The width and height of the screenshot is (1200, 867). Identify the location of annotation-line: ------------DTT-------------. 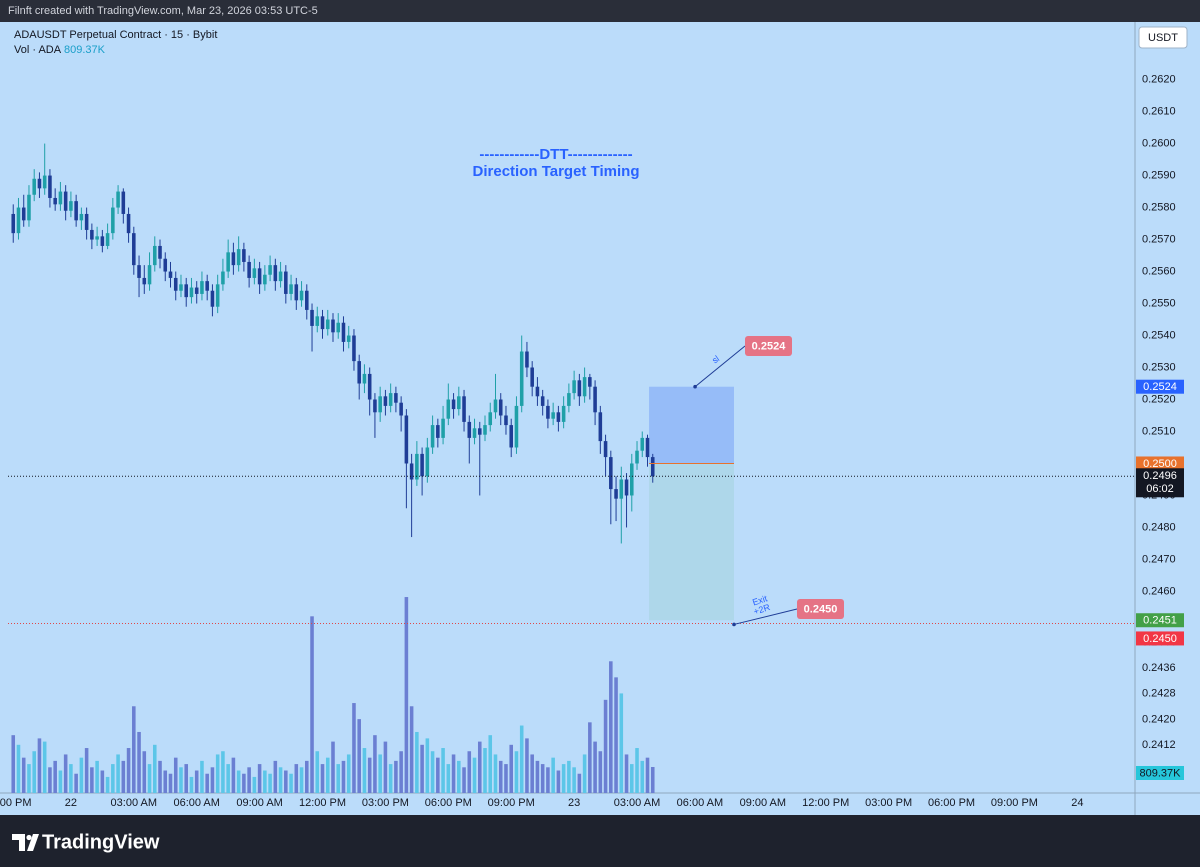
(555, 154).